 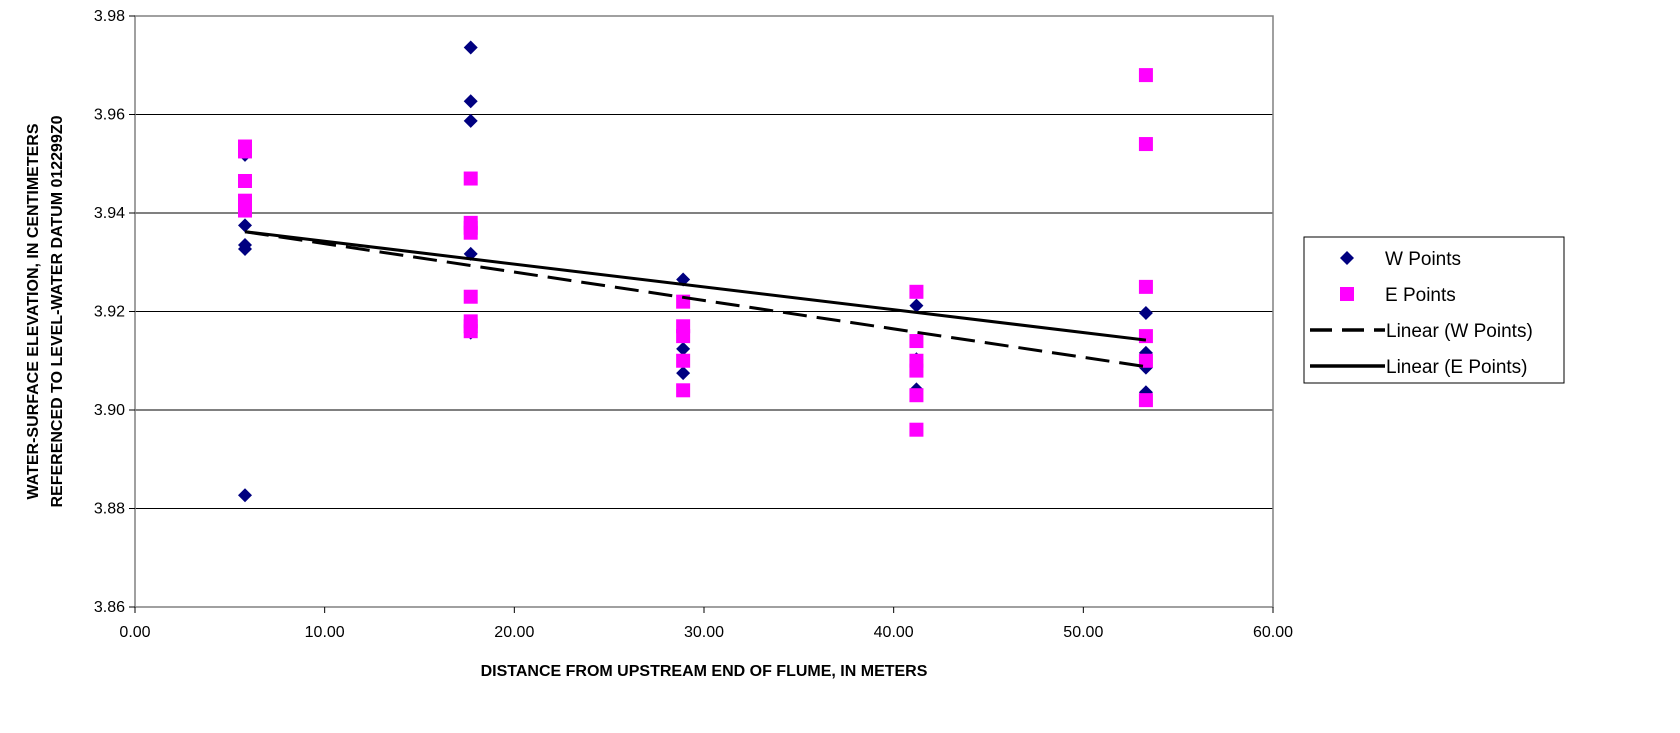 What do you see at coordinates (704, 632) in the screenshot?
I see `x-tick-label: 30.00` at bounding box center [704, 632].